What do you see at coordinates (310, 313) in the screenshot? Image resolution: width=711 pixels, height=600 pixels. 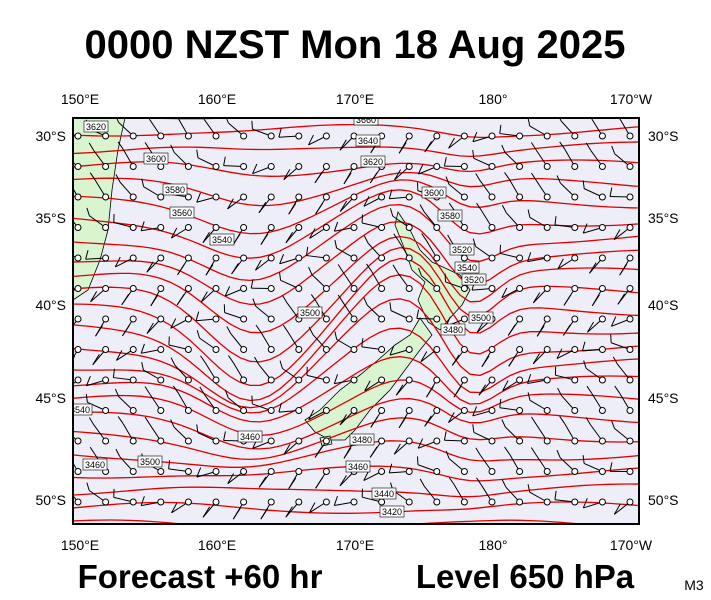 I see `contour-label: 3500` at bounding box center [310, 313].